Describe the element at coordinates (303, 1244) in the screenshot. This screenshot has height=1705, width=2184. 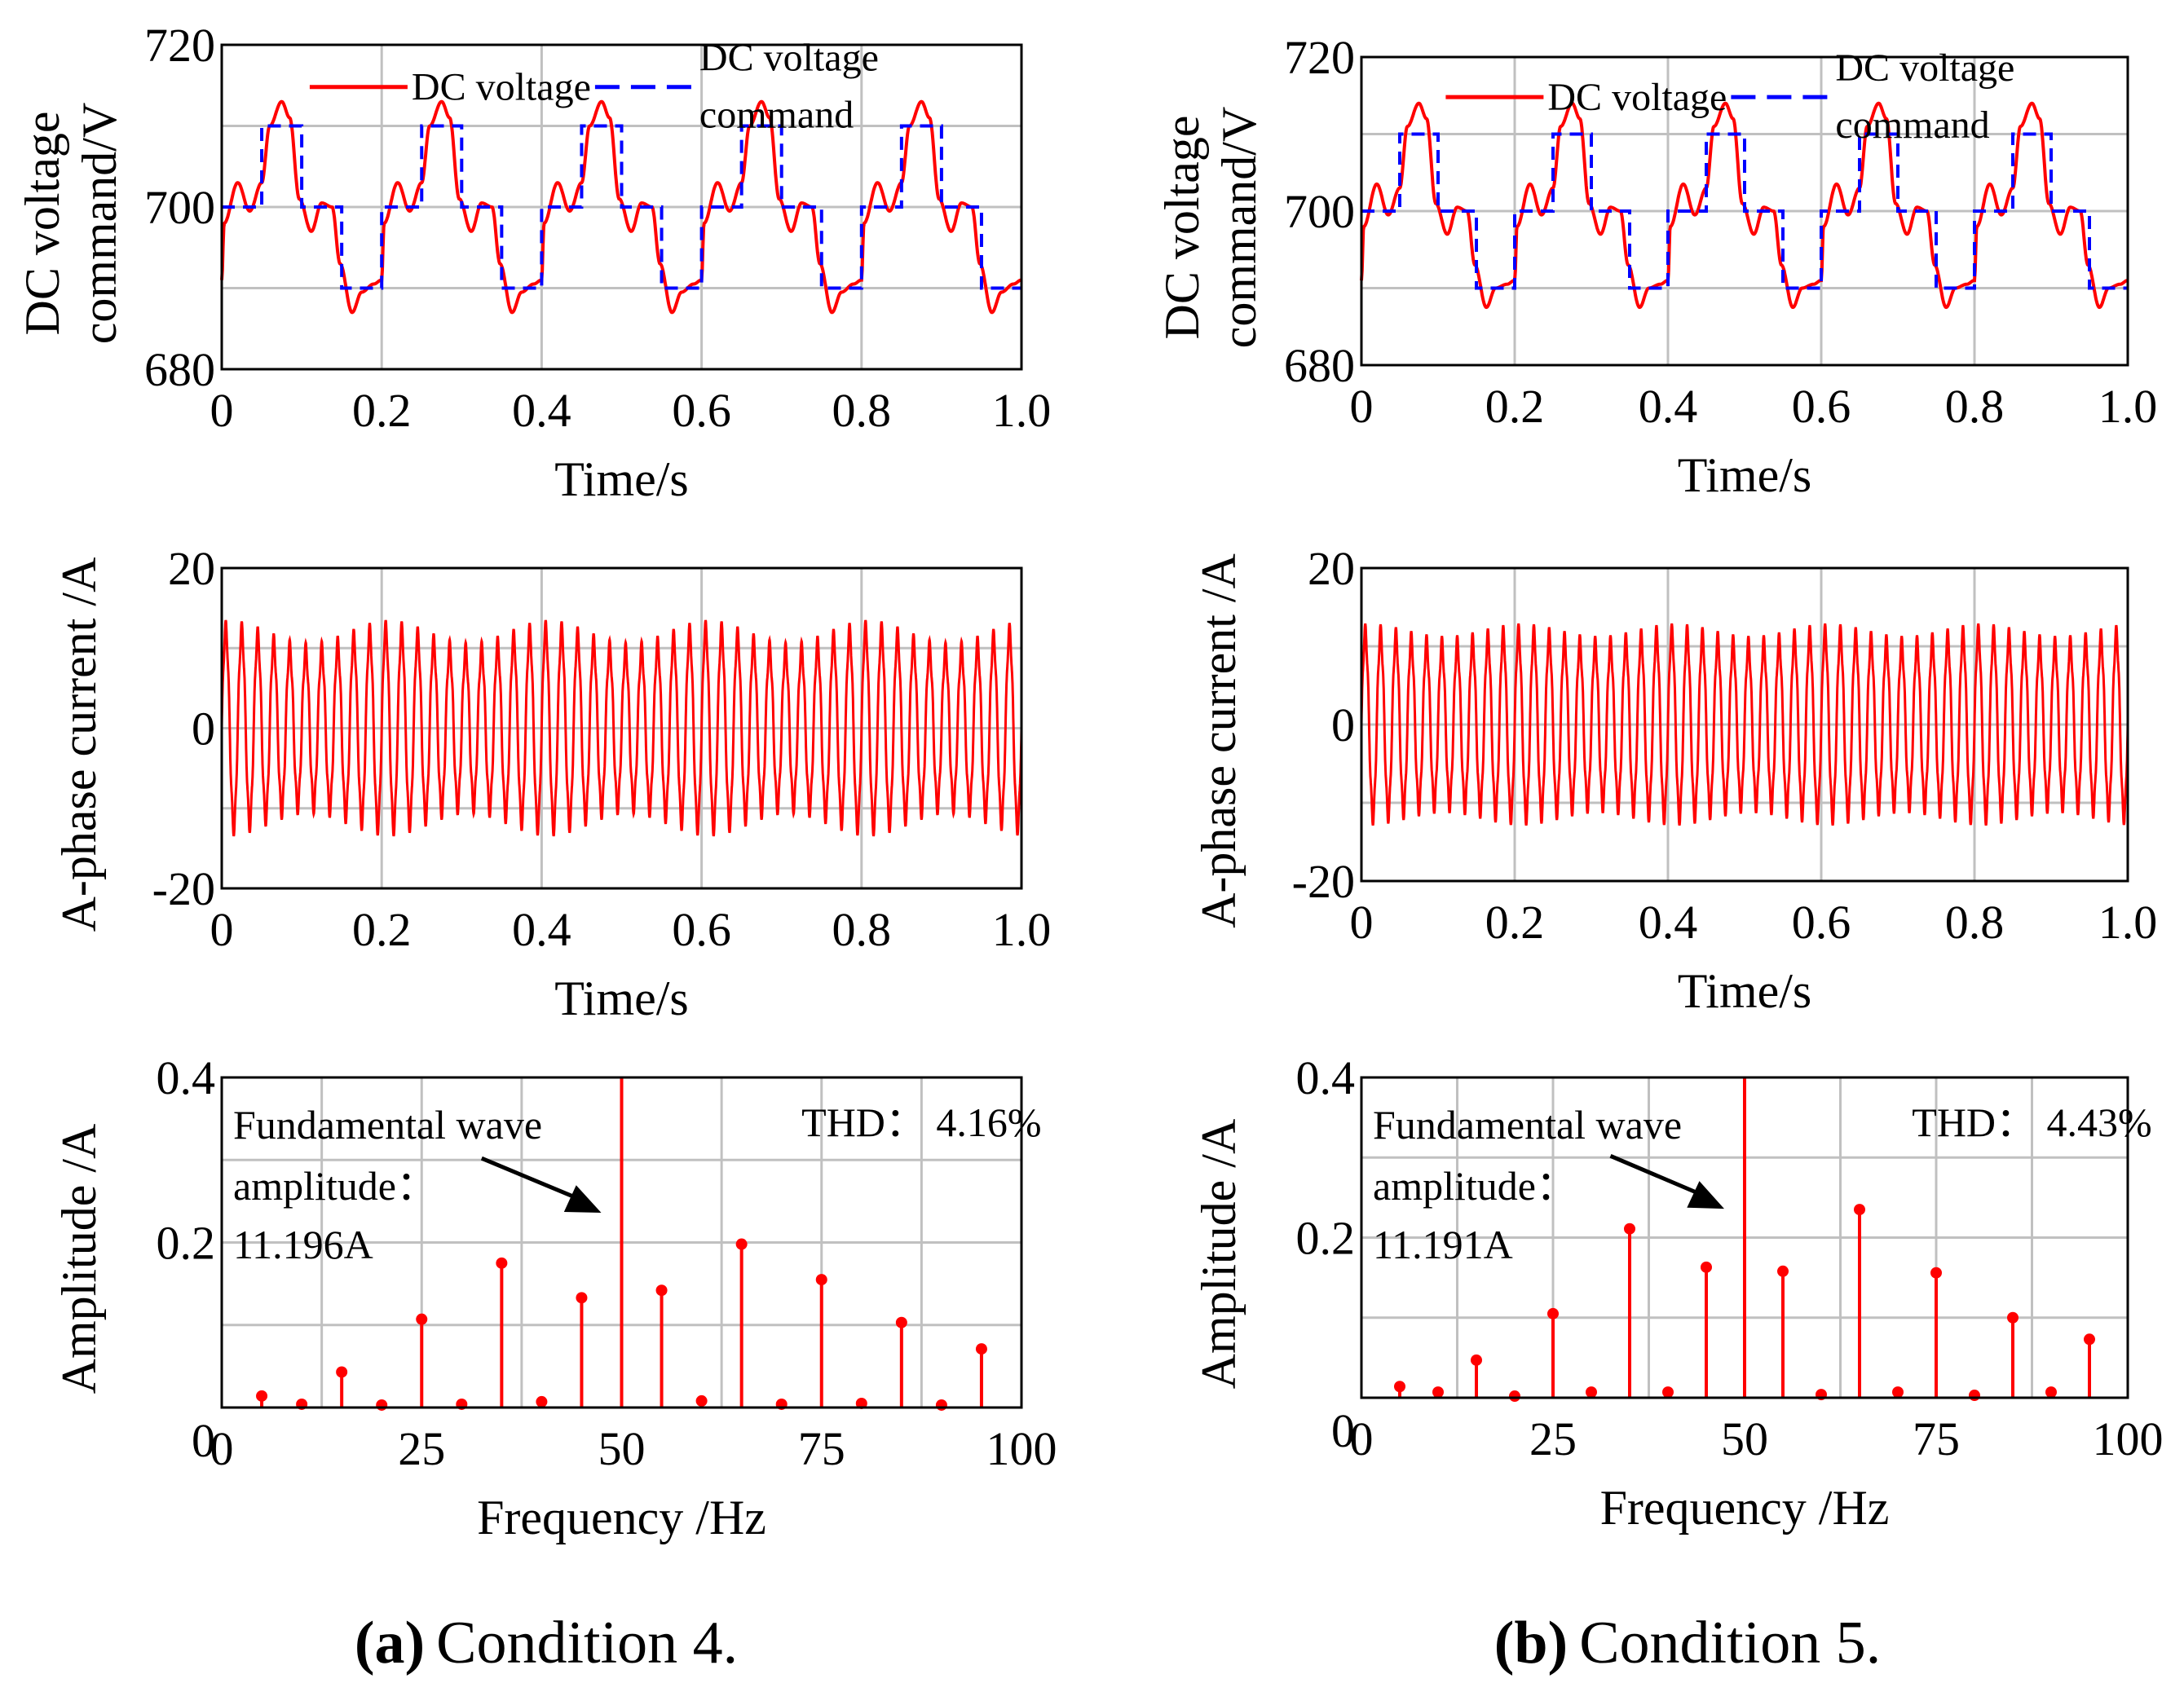
I see `annotation-line-3: 11.196A` at that location.